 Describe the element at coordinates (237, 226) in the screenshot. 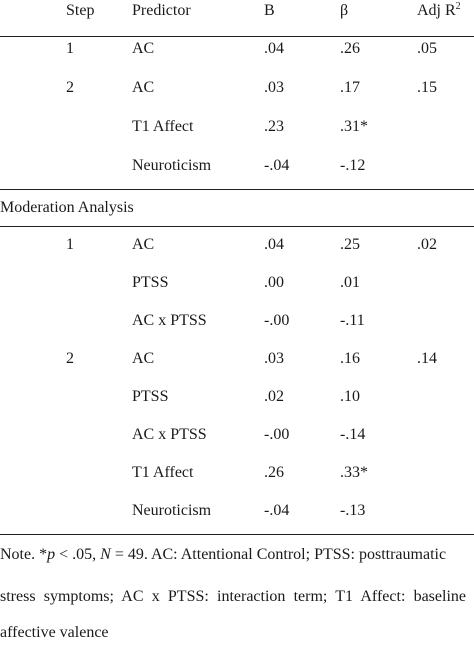

I see `moderation-title-rule` at that location.